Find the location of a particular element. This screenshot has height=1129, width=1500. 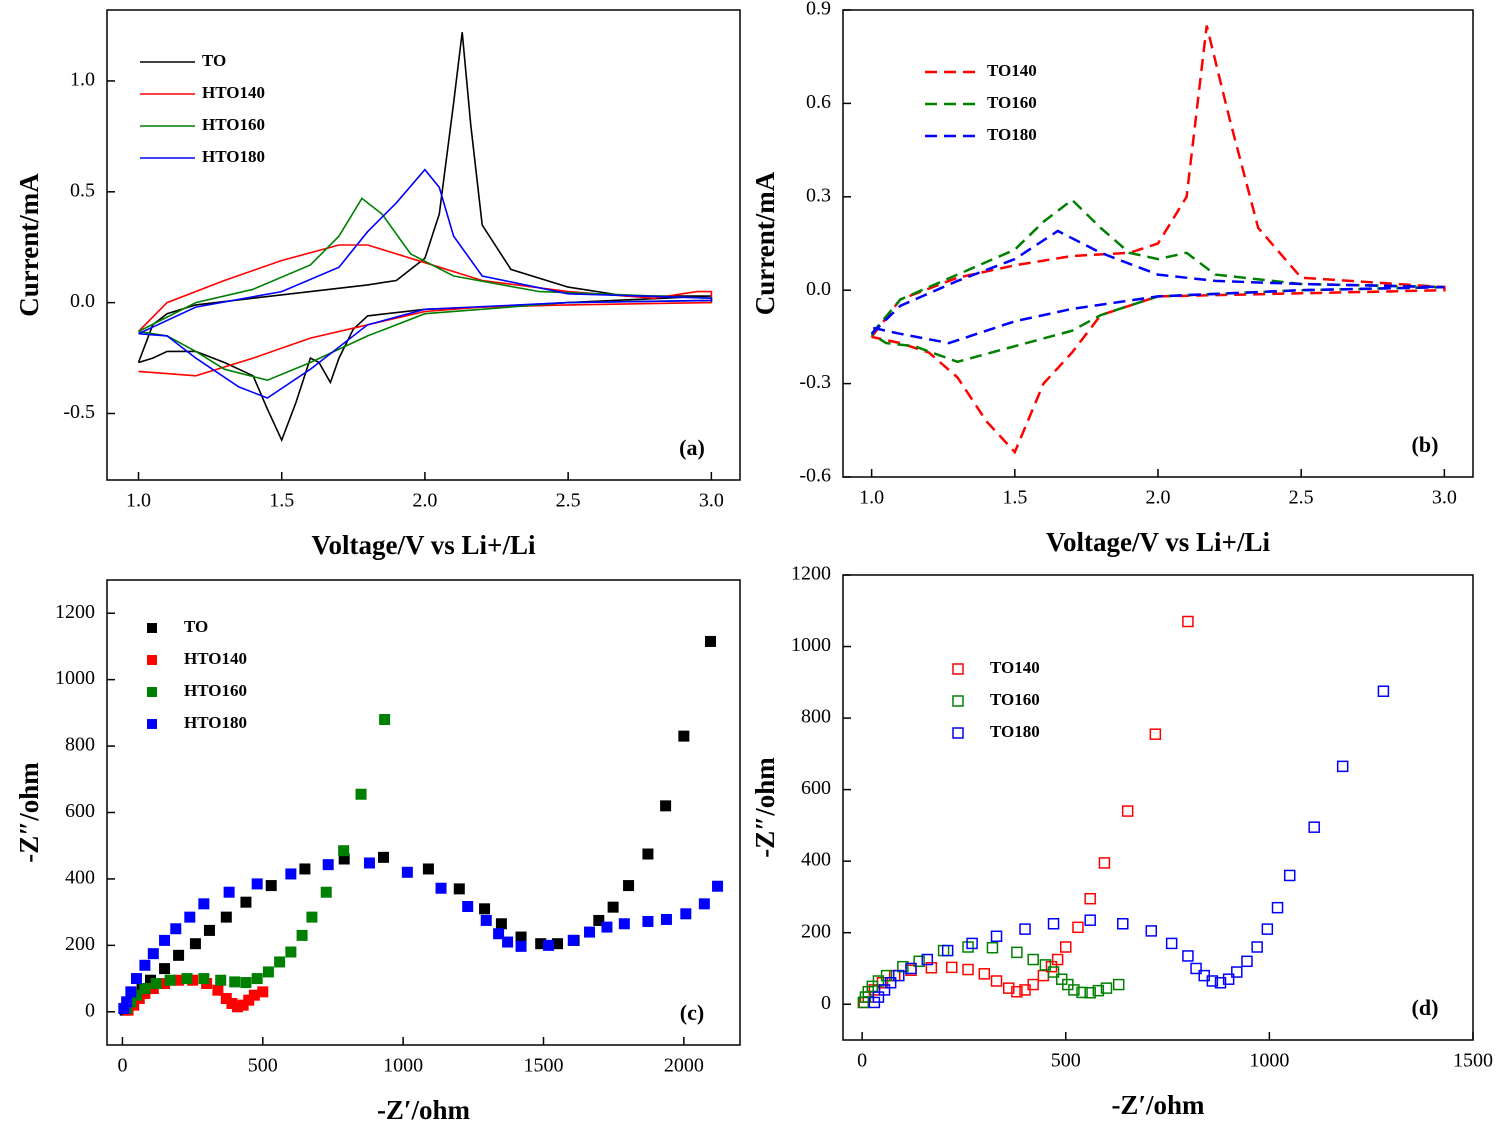

x-tick-label: 500 is located at coordinates (263, 1066).